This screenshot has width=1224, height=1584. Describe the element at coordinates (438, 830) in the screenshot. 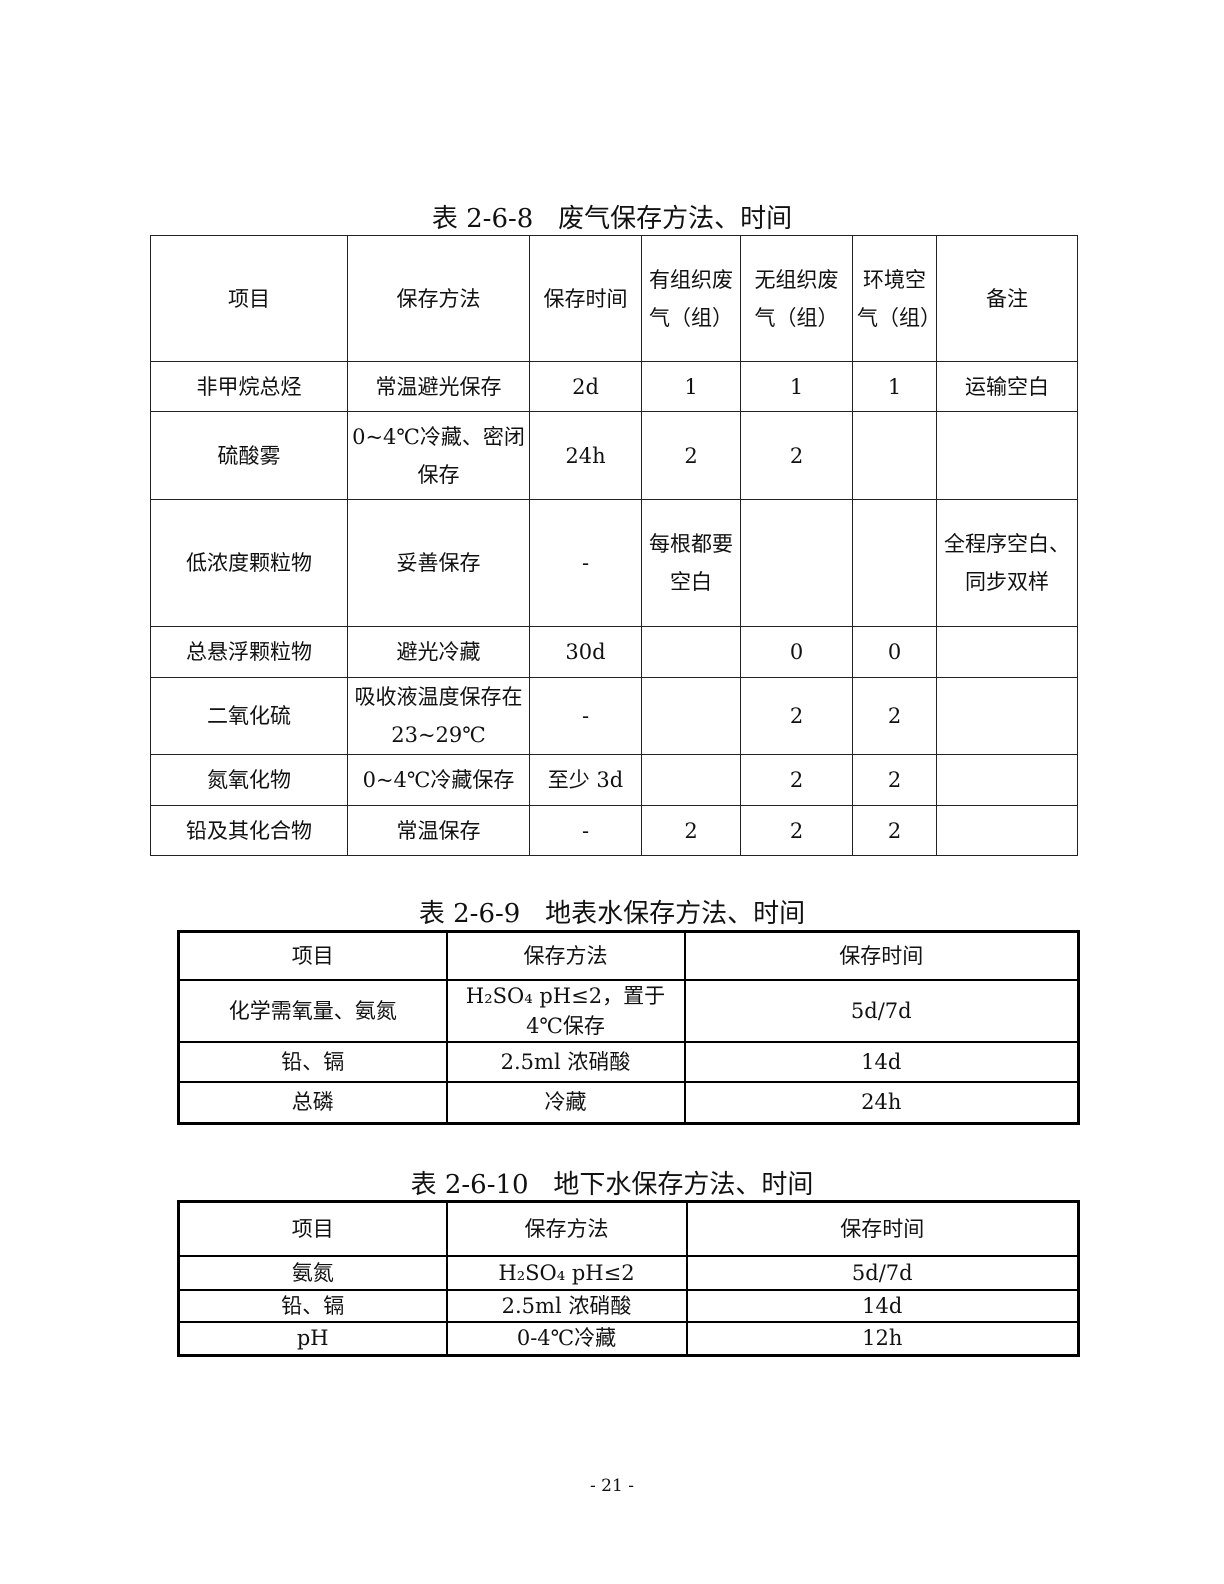

I see `table-cell: 常温保存` at that location.